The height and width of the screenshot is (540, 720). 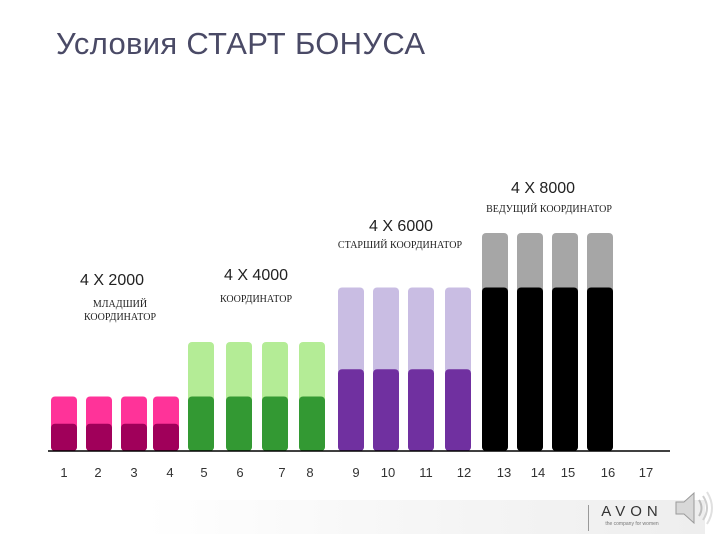 What do you see at coordinates (120, 317) in the screenshot?
I see `group-sublabel-1-2: КООРДИНАТОР` at bounding box center [120, 317].